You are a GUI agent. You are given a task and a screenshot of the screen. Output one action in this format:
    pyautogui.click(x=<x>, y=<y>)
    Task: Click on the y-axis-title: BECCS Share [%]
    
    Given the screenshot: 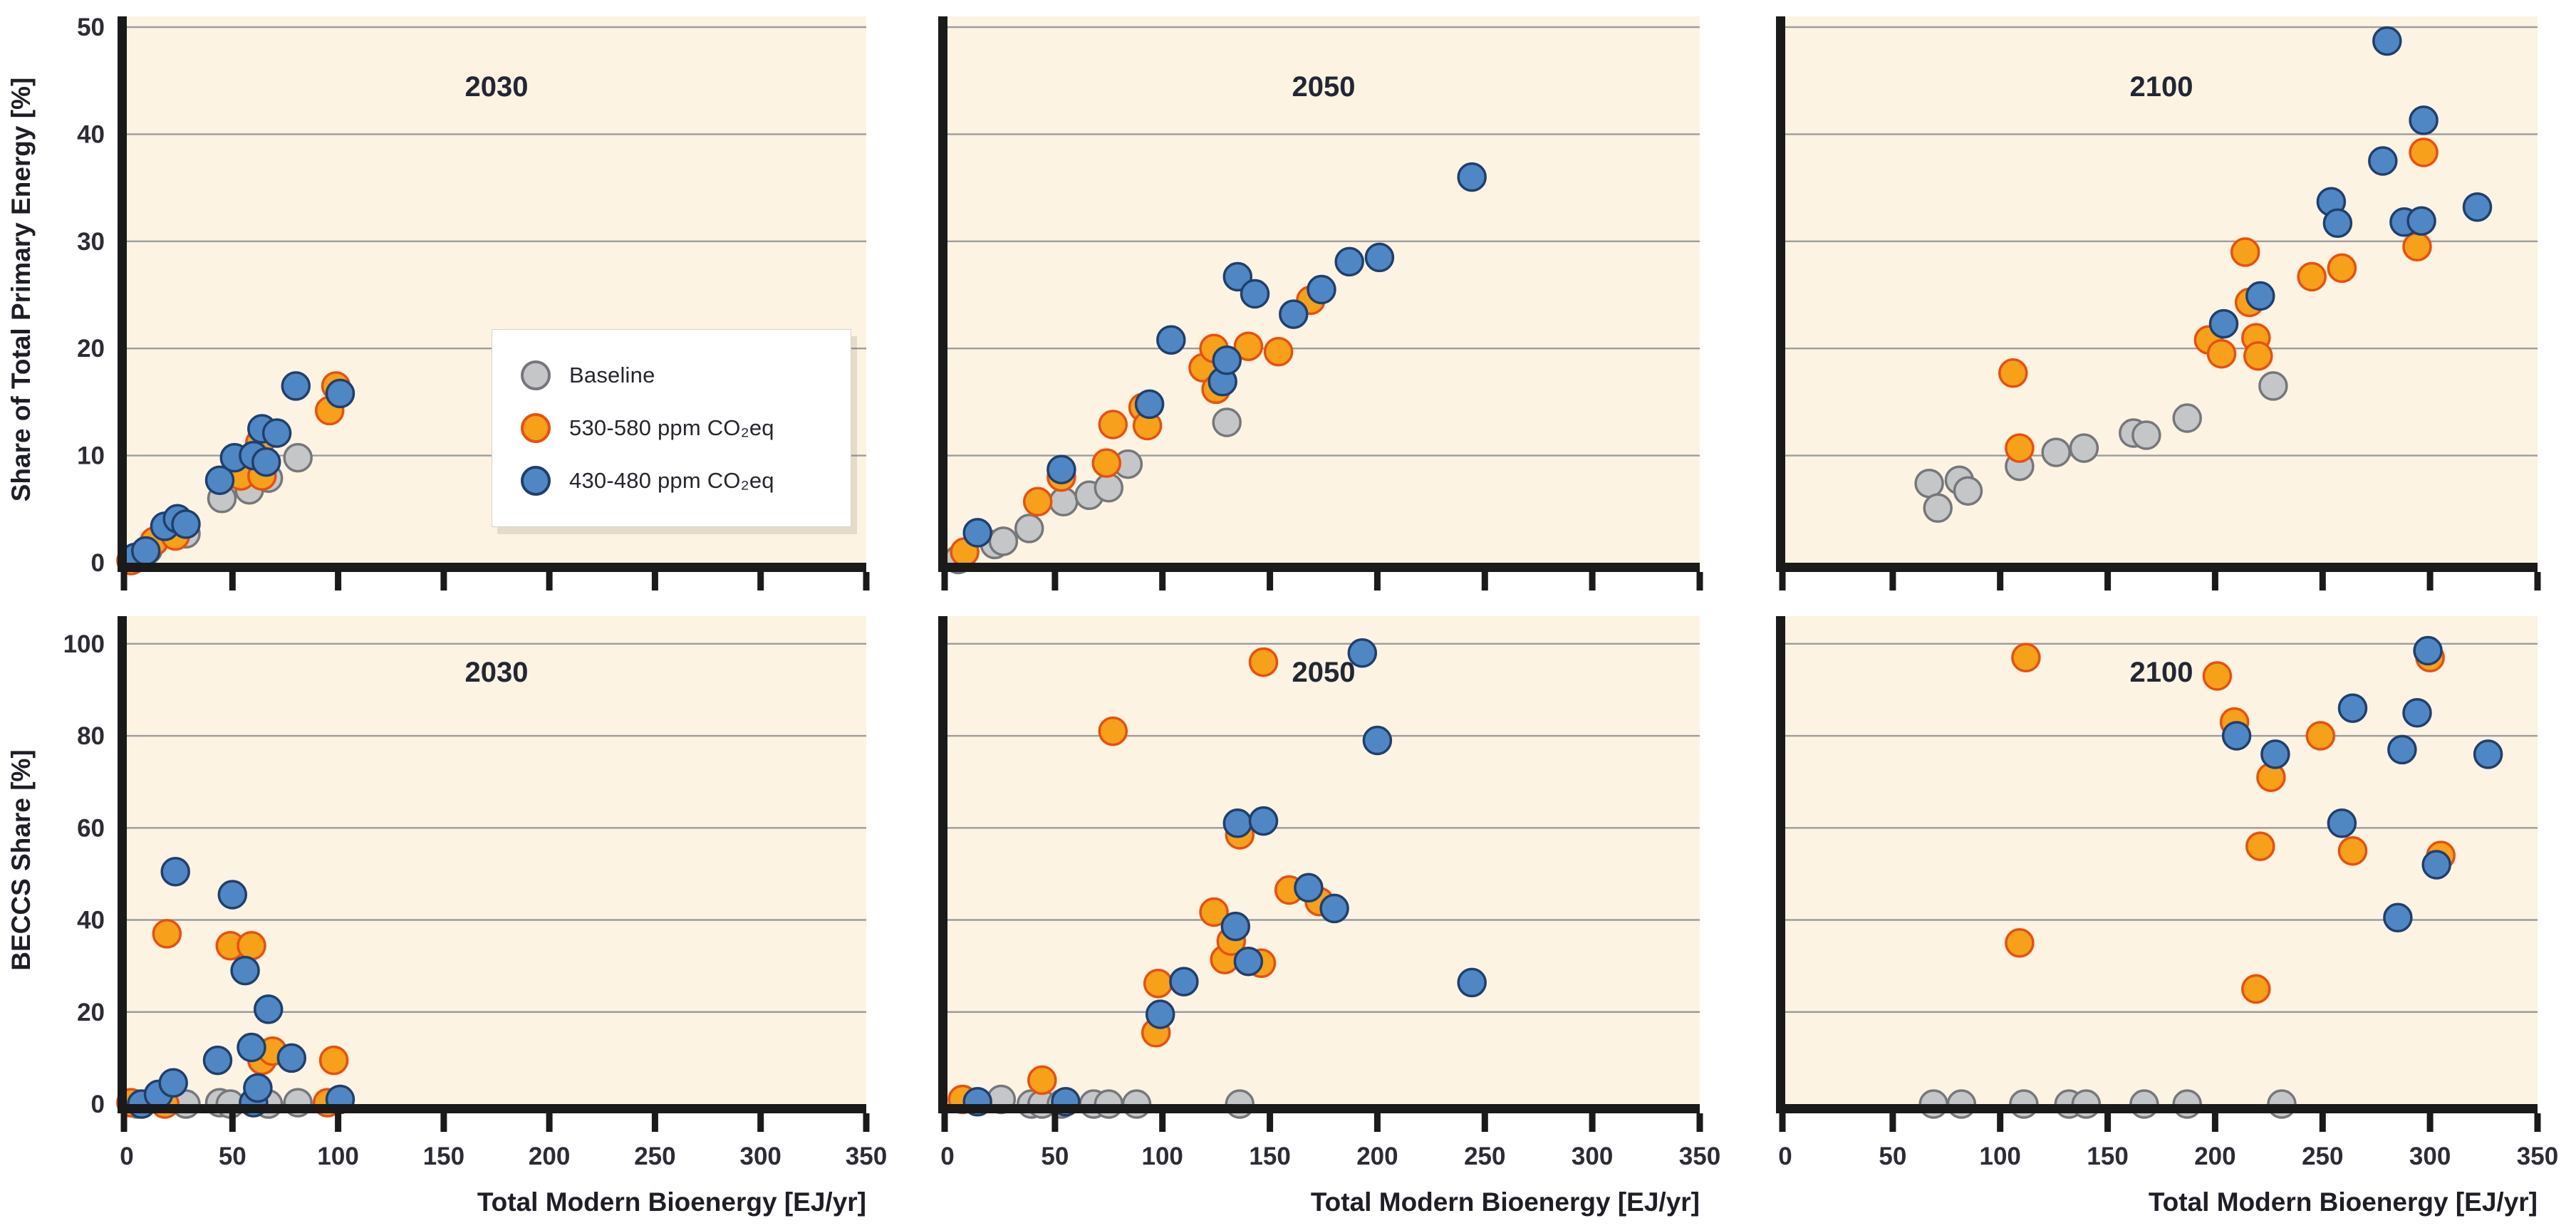 What is the action you would take?
    pyautogui.click(x=21, y=859)
    